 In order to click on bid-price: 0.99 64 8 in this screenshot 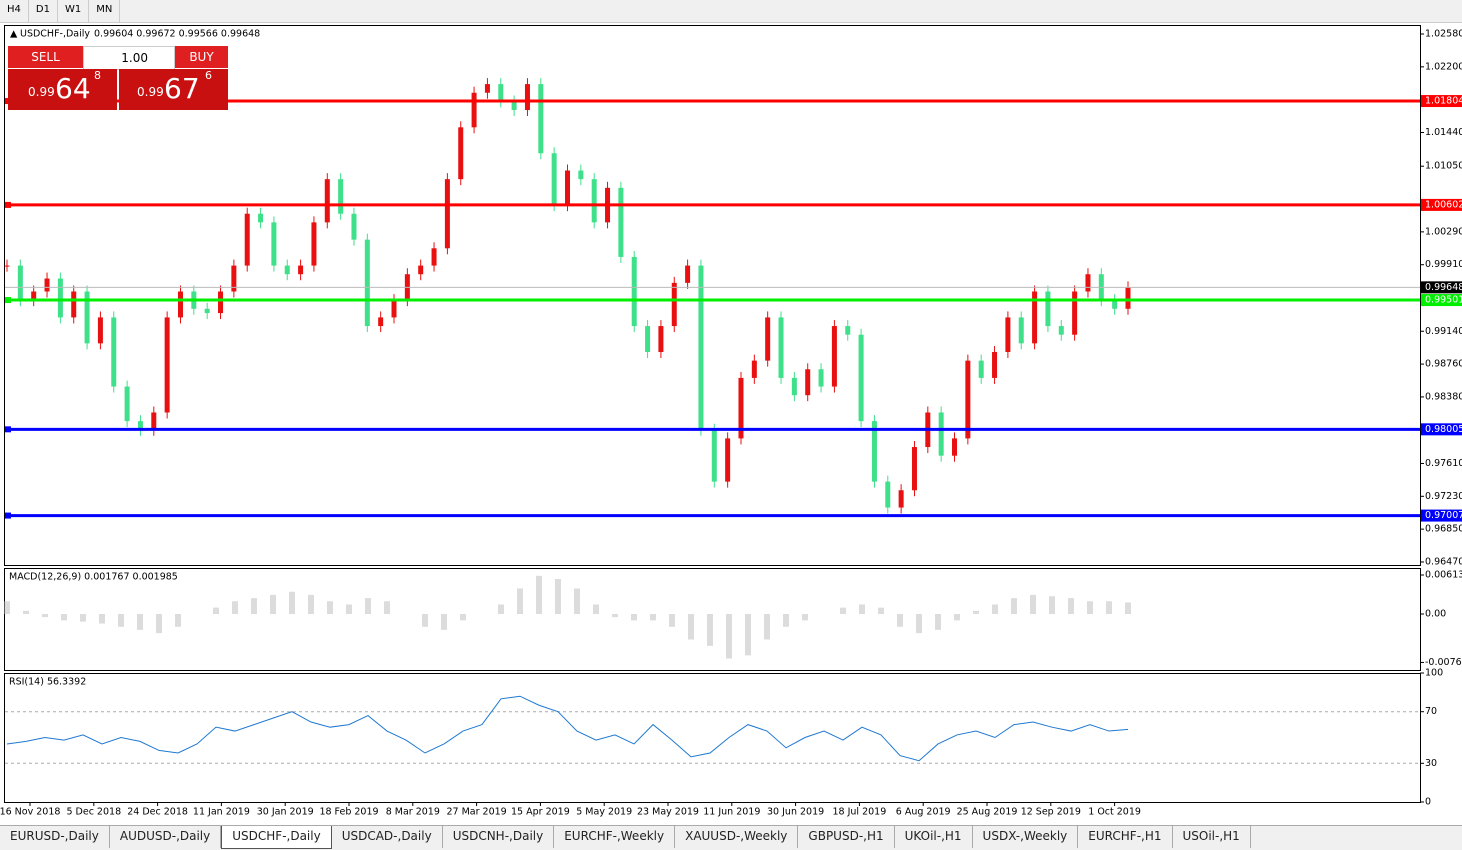, I will do `click(62, 89)`.